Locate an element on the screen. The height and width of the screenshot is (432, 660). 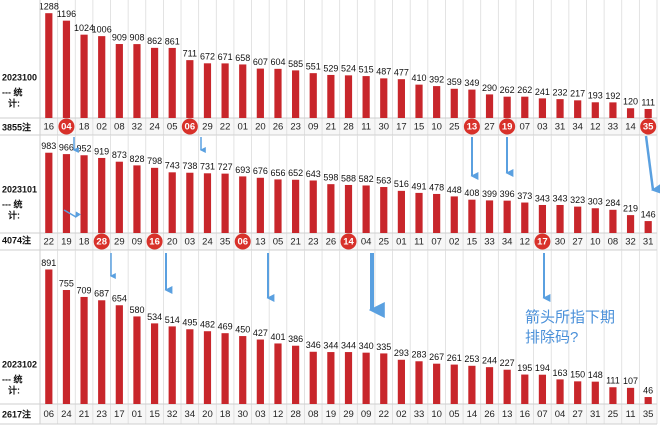
value-label: 373 is located at coordinates (524, 196).